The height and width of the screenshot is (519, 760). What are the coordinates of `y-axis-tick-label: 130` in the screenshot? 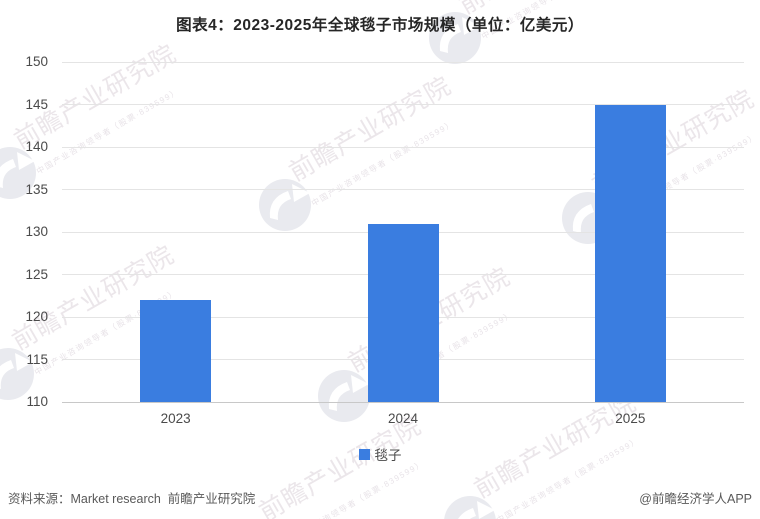 It's located at (36, 231).